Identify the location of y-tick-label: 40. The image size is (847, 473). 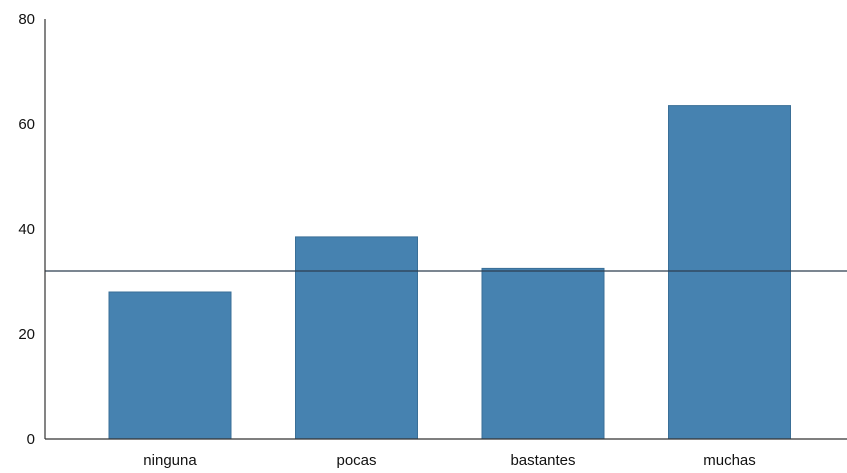
(26, 229).